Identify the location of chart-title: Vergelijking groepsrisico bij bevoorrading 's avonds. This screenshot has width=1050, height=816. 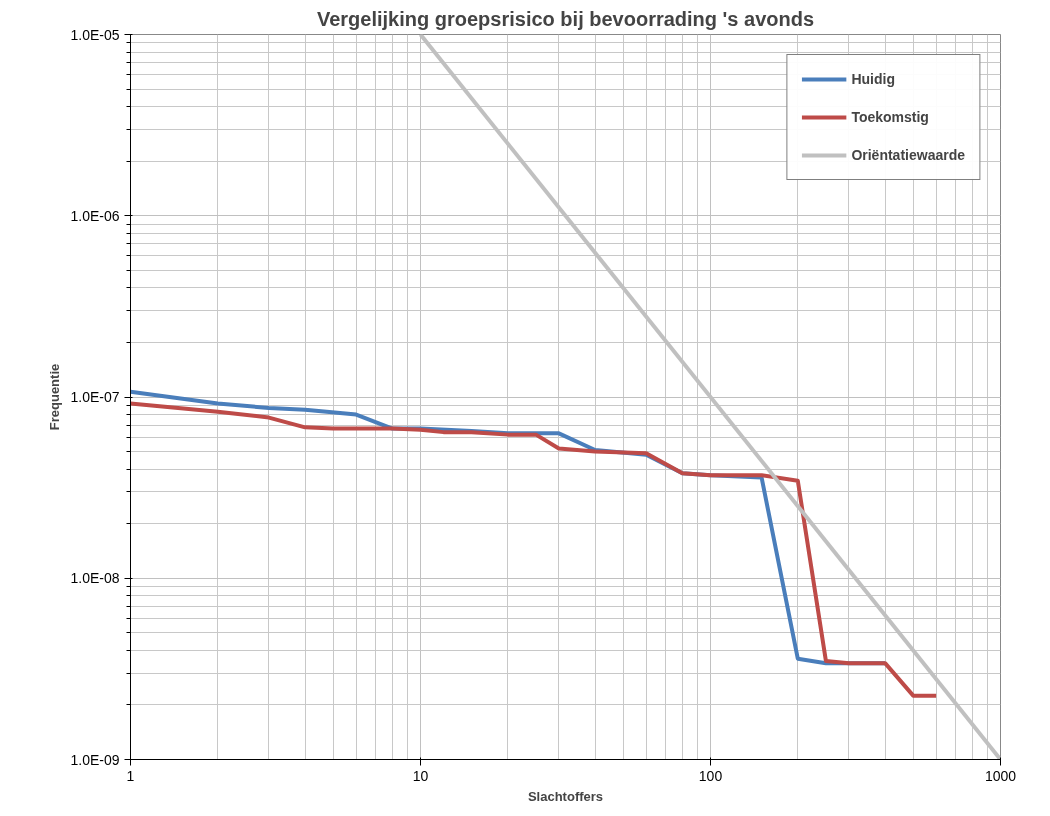
(565, 18).